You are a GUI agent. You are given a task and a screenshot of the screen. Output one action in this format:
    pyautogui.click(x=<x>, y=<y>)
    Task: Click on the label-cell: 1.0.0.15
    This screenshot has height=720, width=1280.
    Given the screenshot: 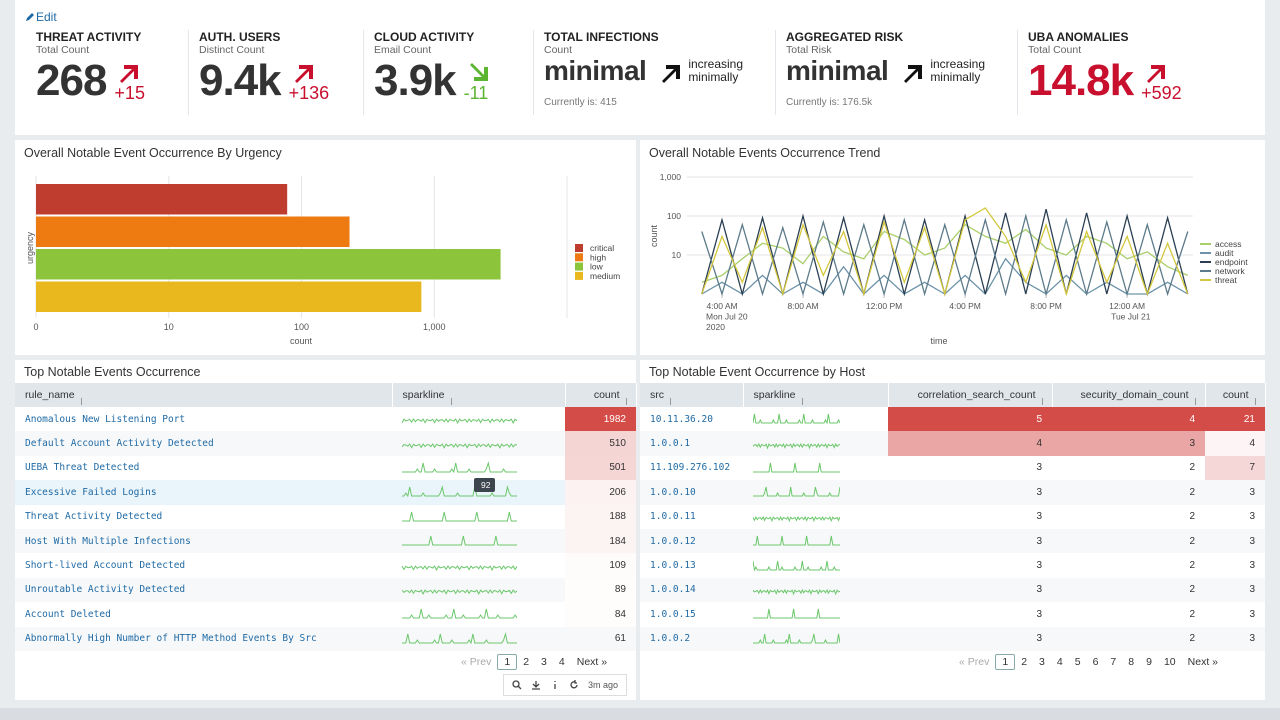 What is the action you would take?
    pyautogui.click(x=673, y=614)
    